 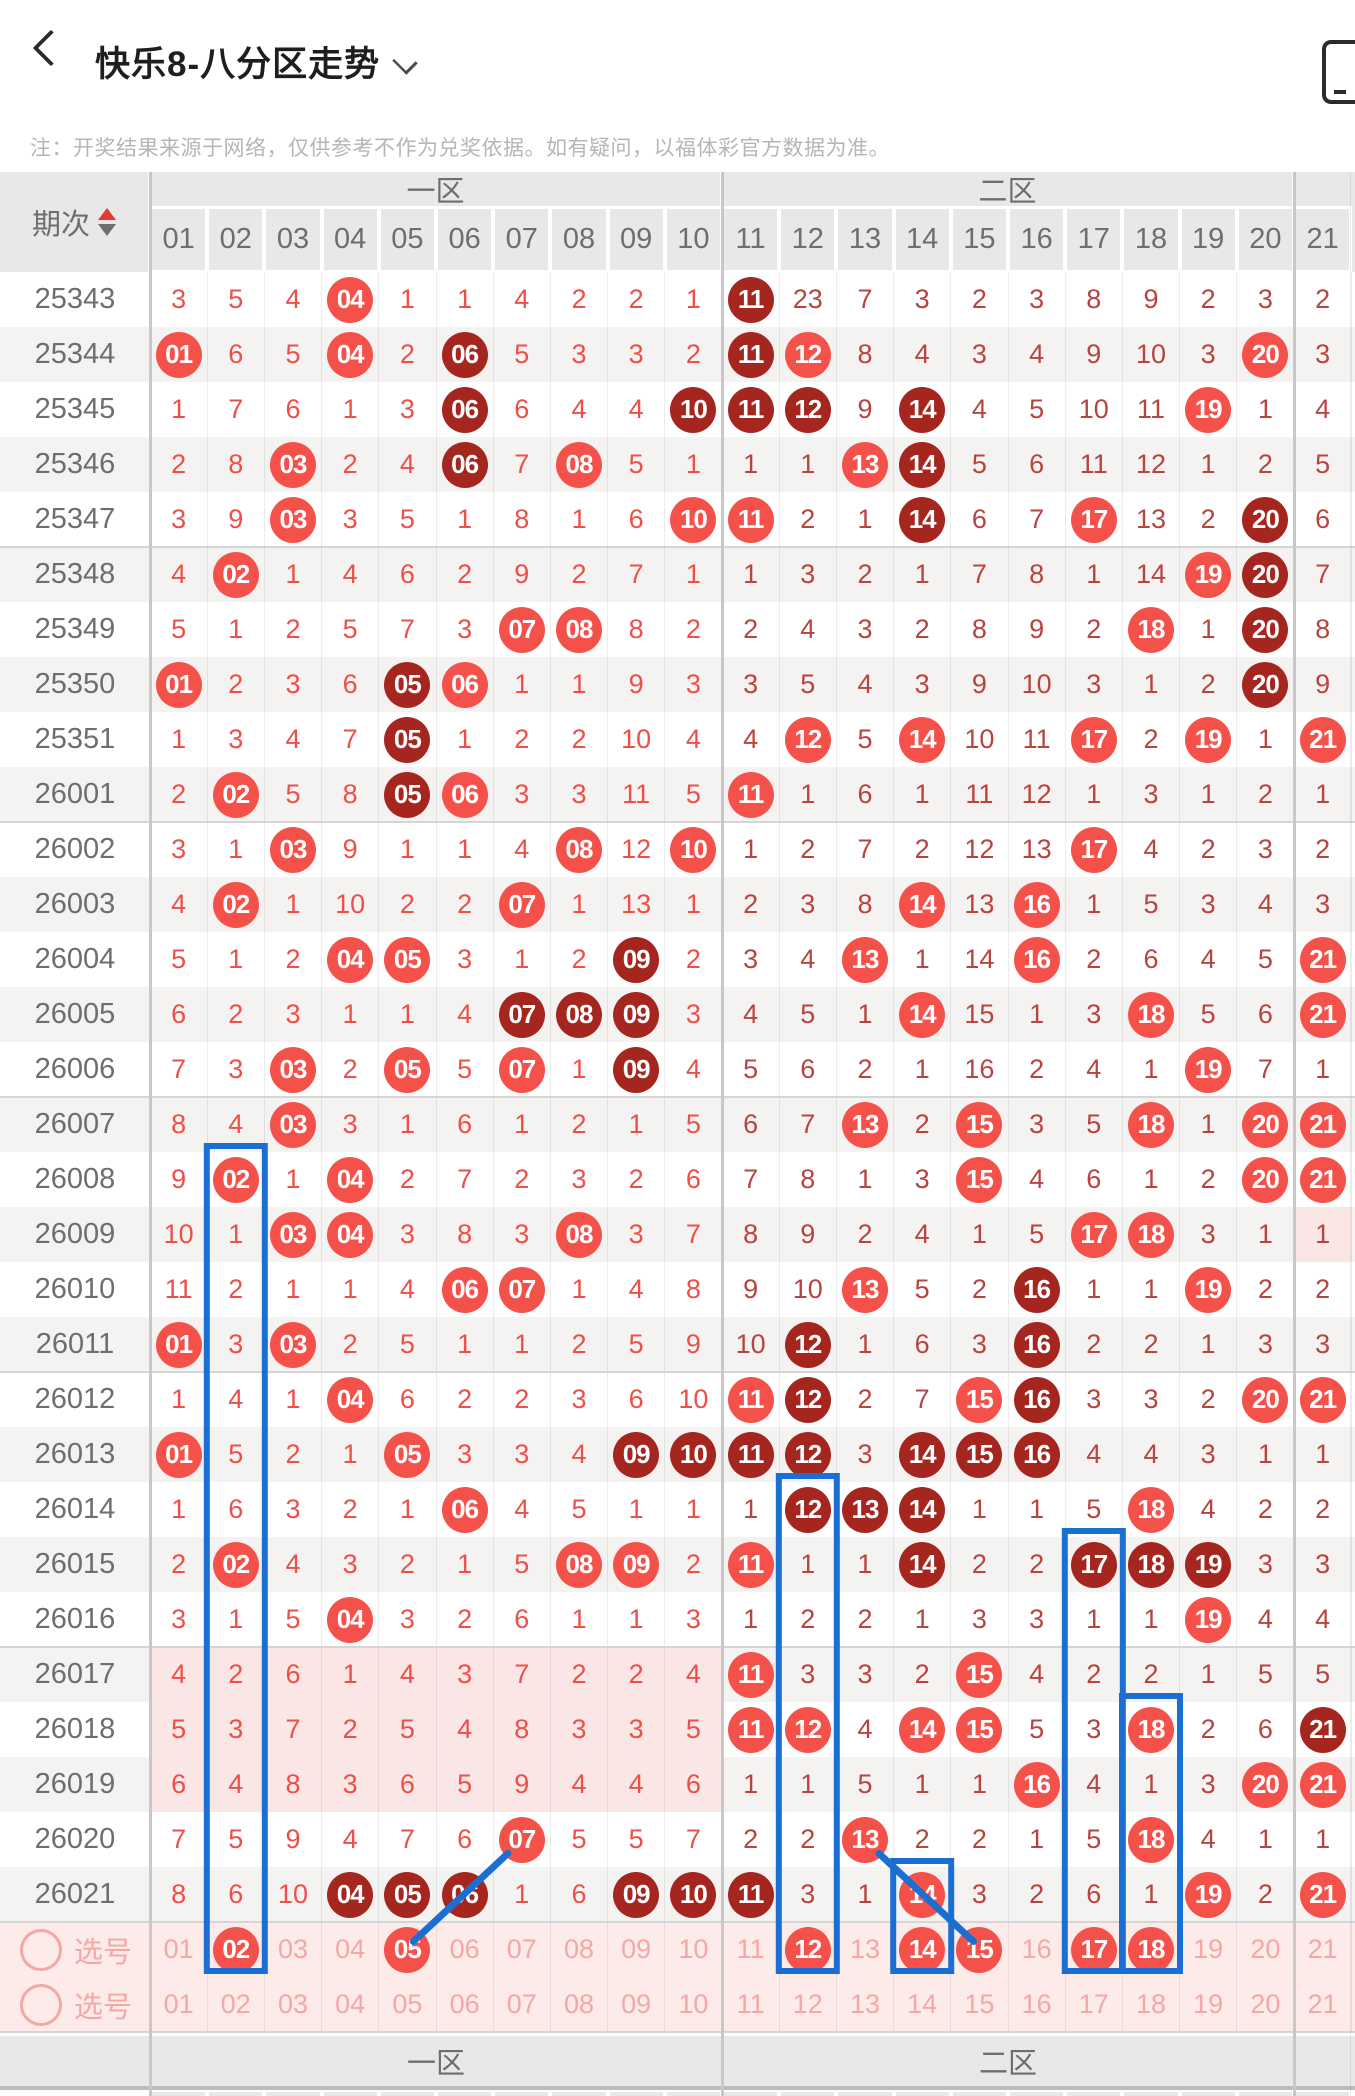 What do you see at coordinates (979, 684) in the screenshot?
I see `cell-25350-15: 9` at bounding box center [979, 684].